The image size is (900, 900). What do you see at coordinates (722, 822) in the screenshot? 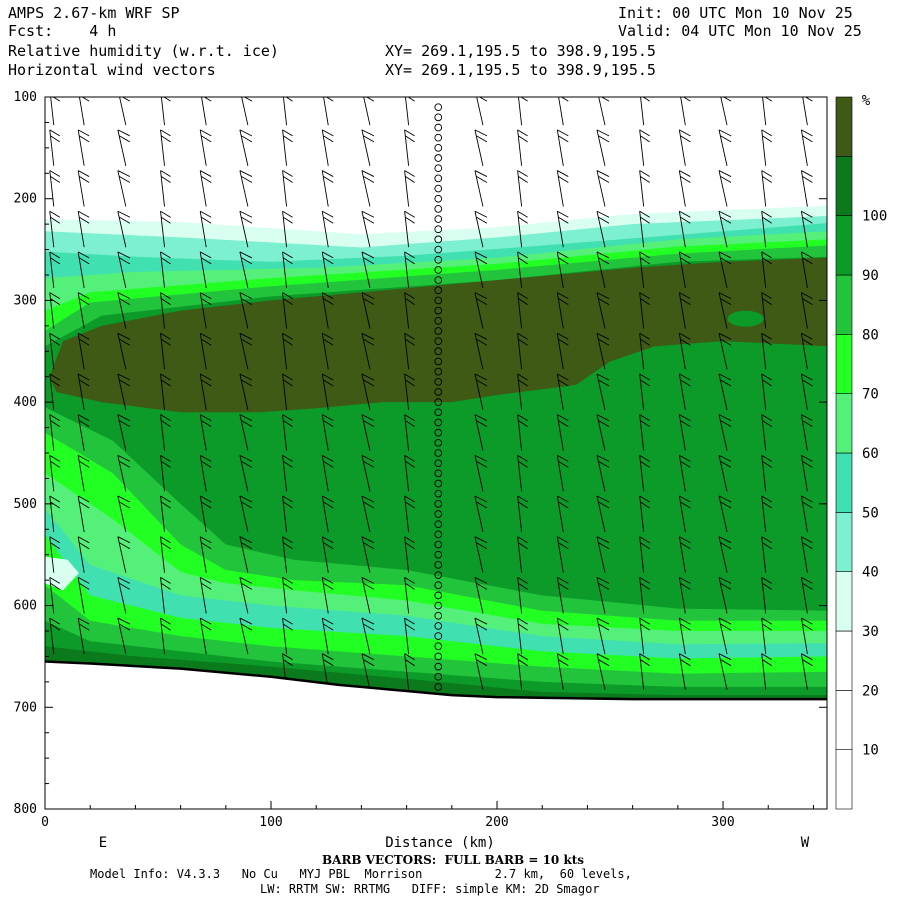
I see `x-tick-label: 300` at bounding box center [722, 822].